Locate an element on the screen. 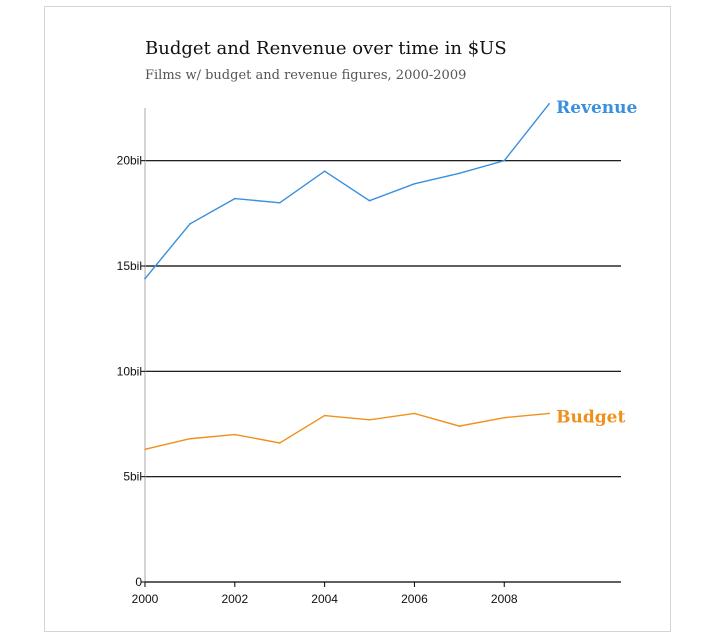 Image resolution: width=710 pixels, height=640 pixels. revenue-series-label: Revenue is located at coordinates (596, 108).